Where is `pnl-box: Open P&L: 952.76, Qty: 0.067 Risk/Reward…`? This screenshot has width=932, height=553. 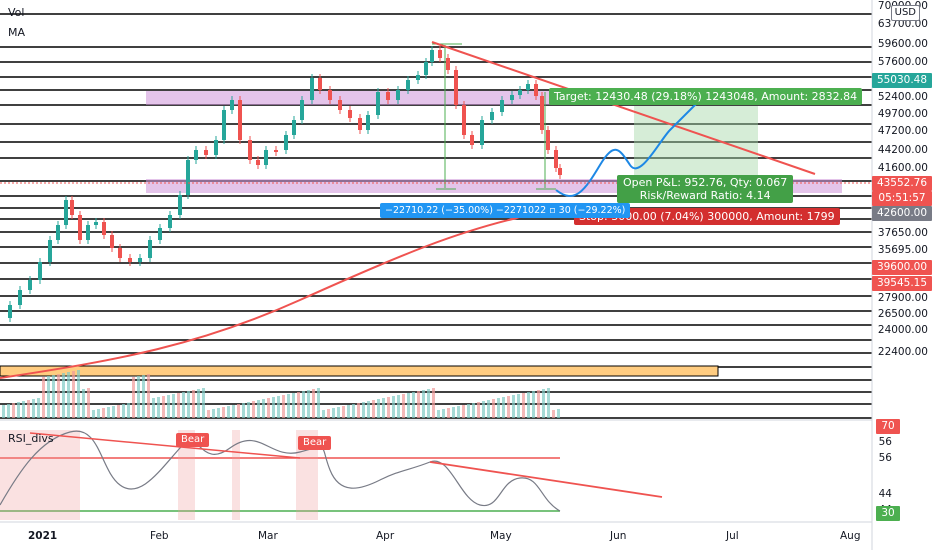
pnl-box: Open P&L: 952.76, Qty: 0.067 Risk/Reward… is located at coordinates (705, 189).